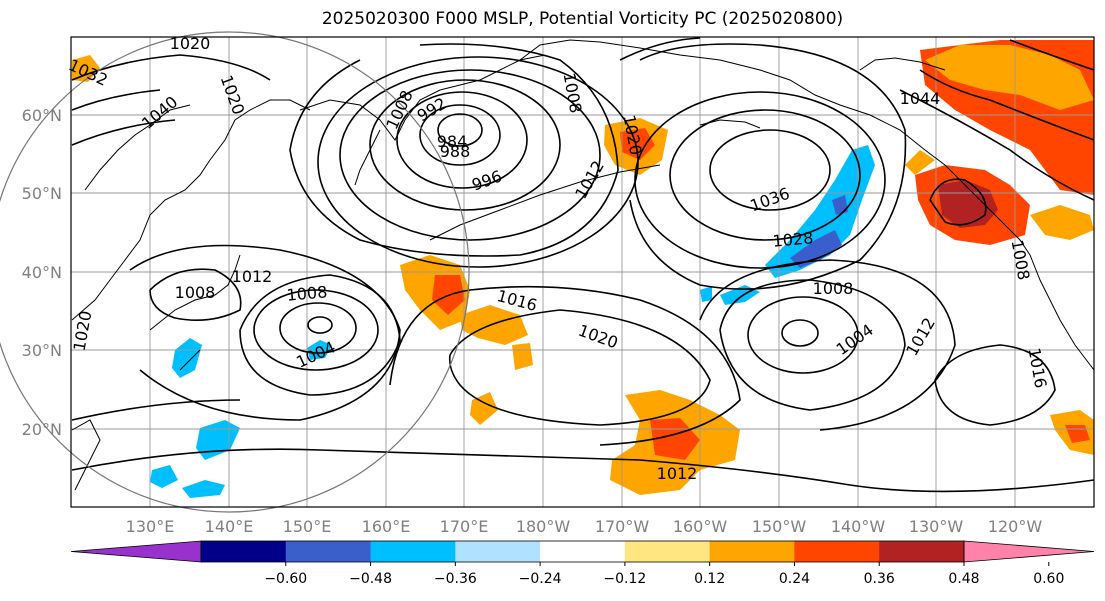 The width and height of the screenshot is (1105, 601). Describe the element at coordinates (1029, 551) in the screenshot. I see `colorbar-extension-max` at that location.